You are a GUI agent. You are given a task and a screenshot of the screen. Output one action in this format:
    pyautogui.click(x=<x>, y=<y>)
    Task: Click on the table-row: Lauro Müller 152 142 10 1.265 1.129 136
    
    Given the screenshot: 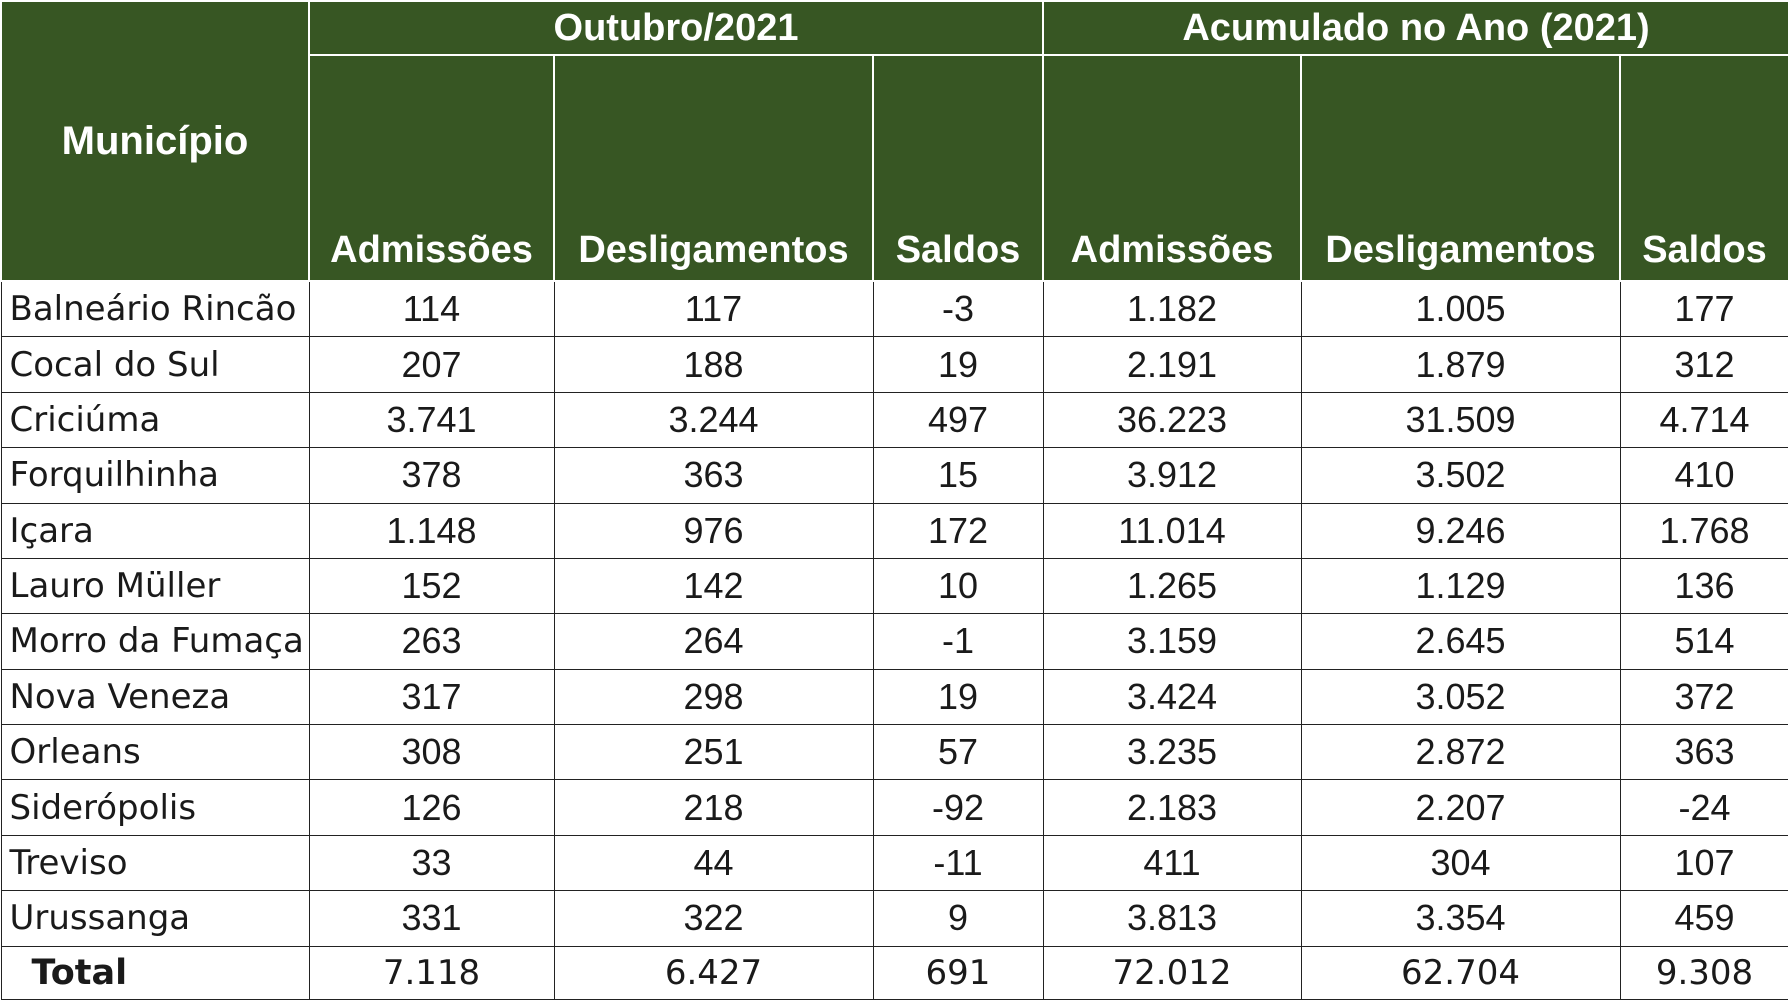 What is the action you would take?
    pyautogui.click(x=894, y=586)
    